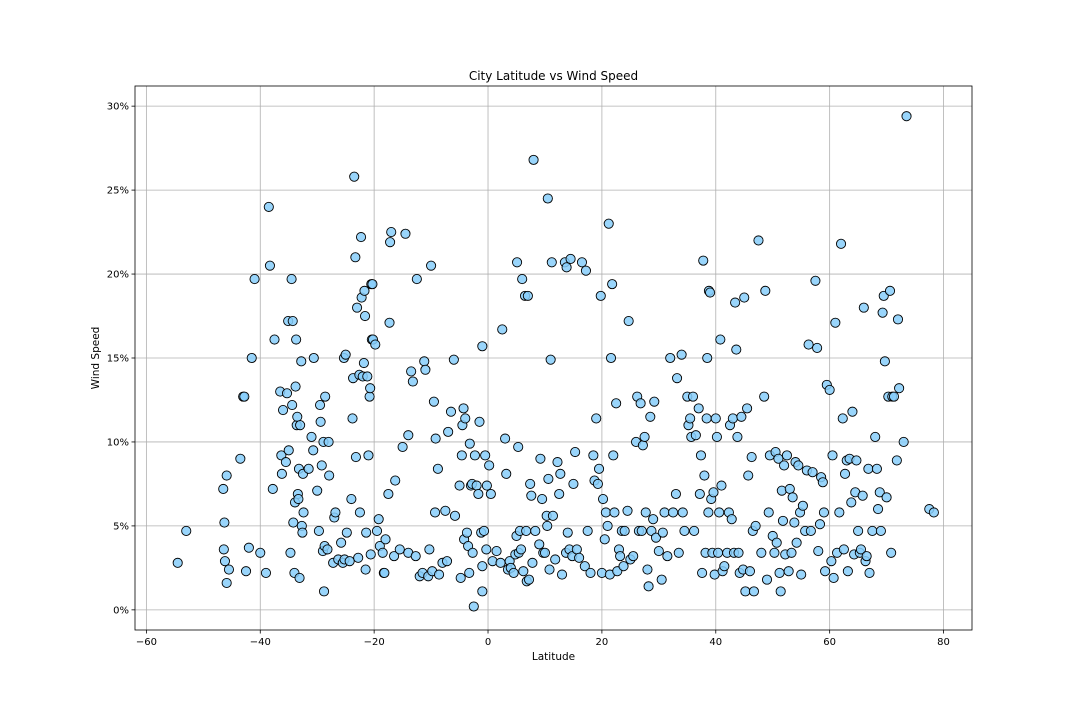 This screenshot has width=1080, height=724. What do you see at coordinates (121, 526) in the screenshot?
I see `y-tick-label: 5%` at bounding box center [121, 526].